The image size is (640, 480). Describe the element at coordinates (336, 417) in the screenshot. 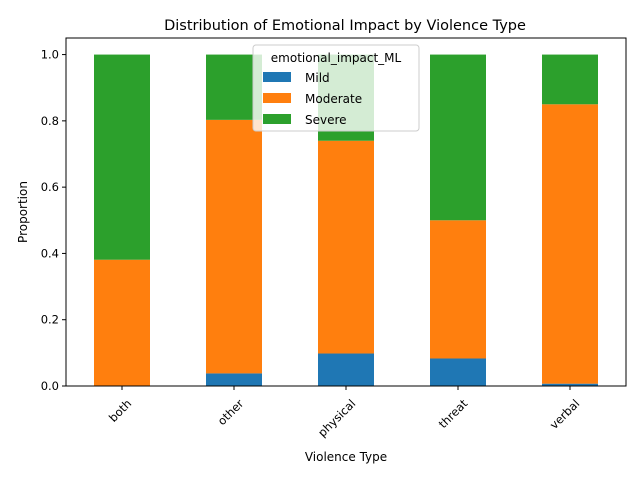

I see `x-tick-label-physical: physical` at that location.